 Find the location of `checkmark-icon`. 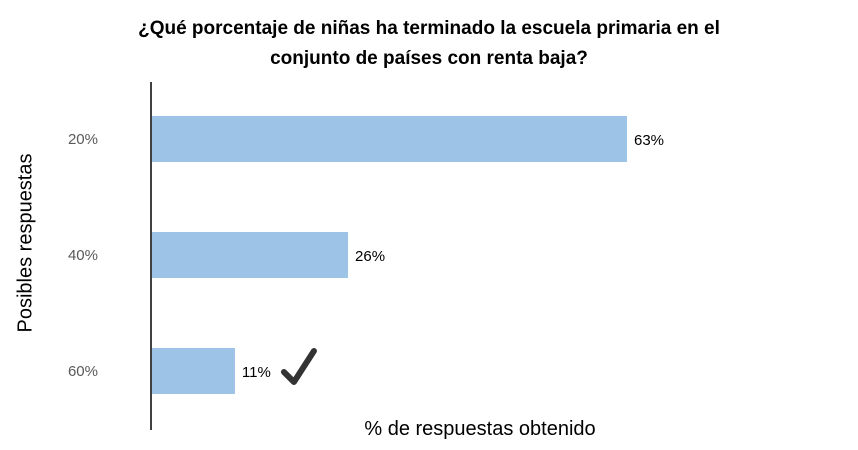

checkmark-icon is located at coordinates (298, 366).